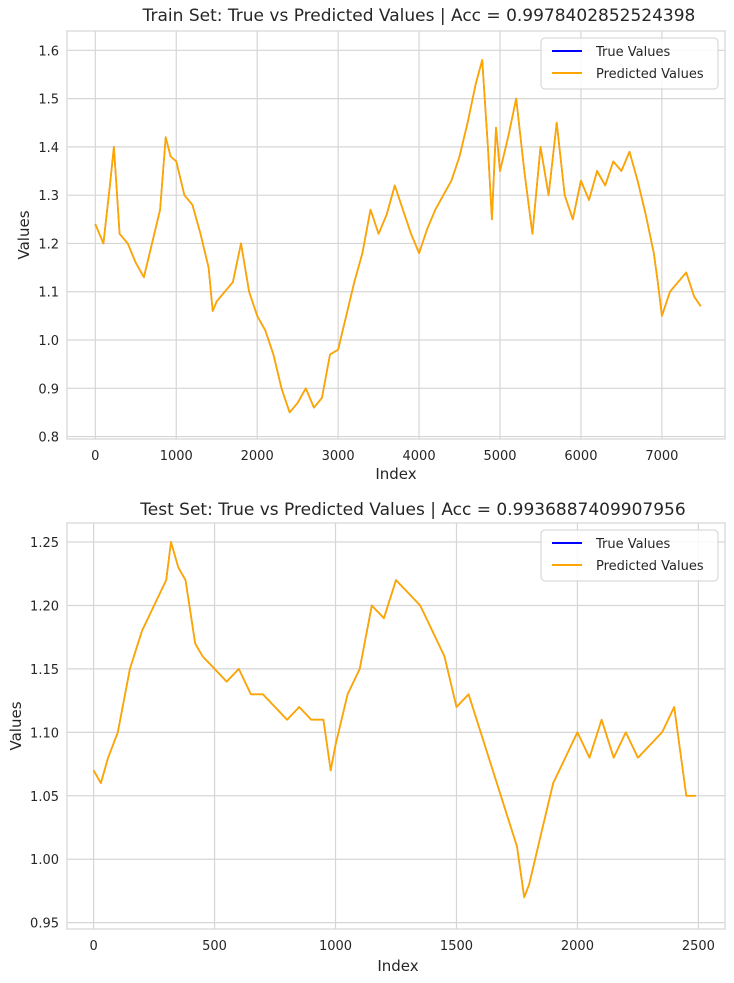  I want to click on test-x-tick-label: 500, so click(214, 946).